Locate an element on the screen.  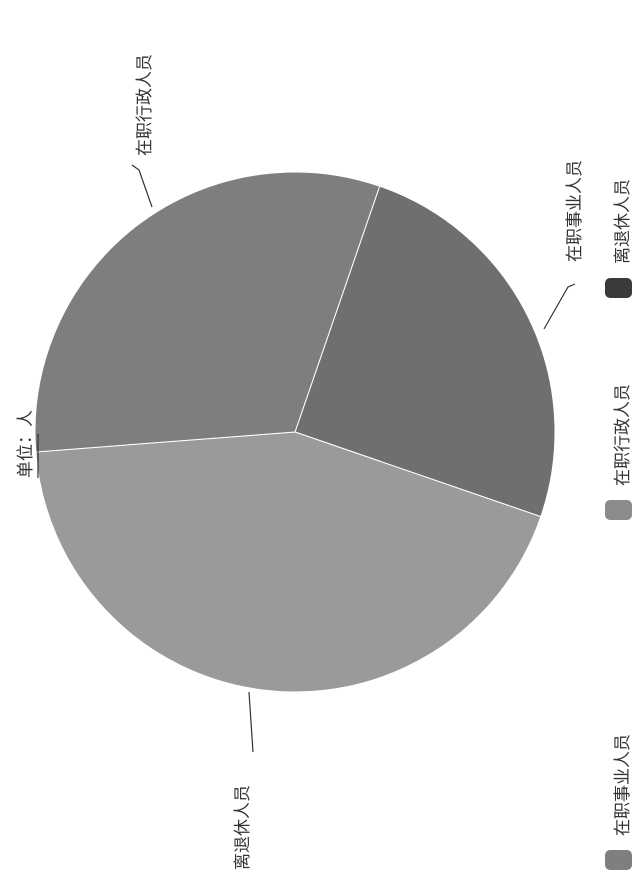
legend: 在职事业人员 在职行政人员 离退休人员 is located at coordinates (619, 524).